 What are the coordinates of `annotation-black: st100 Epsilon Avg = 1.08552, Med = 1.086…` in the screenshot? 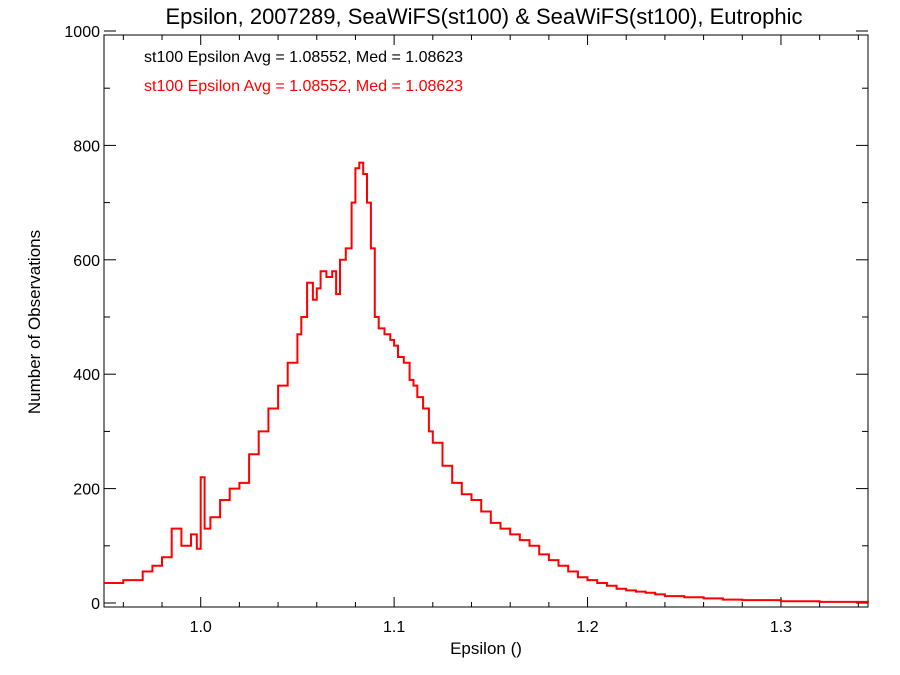 It's located at (303, 57).